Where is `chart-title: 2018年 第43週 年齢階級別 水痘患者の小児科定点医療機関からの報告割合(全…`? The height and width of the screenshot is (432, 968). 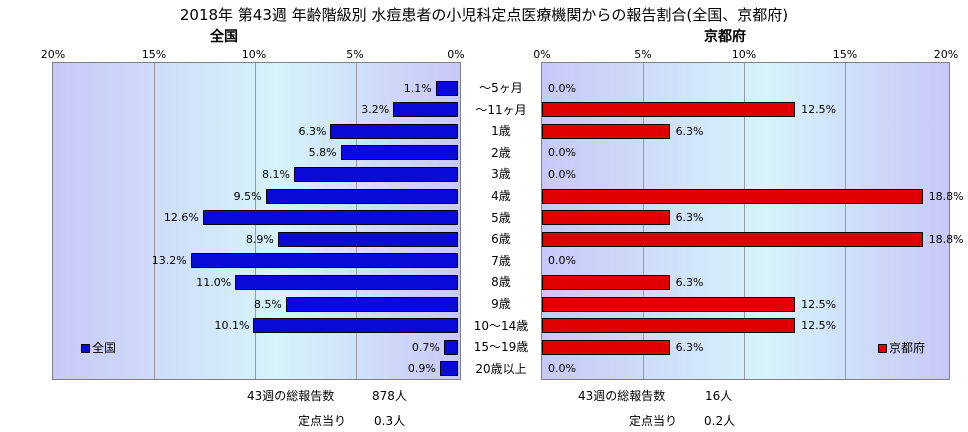 chart-title: 2018年 第43週 年齢階級別 水痘患者の小児科定点医療機関からの報告割合(全… is located at coordinates (484, 15).